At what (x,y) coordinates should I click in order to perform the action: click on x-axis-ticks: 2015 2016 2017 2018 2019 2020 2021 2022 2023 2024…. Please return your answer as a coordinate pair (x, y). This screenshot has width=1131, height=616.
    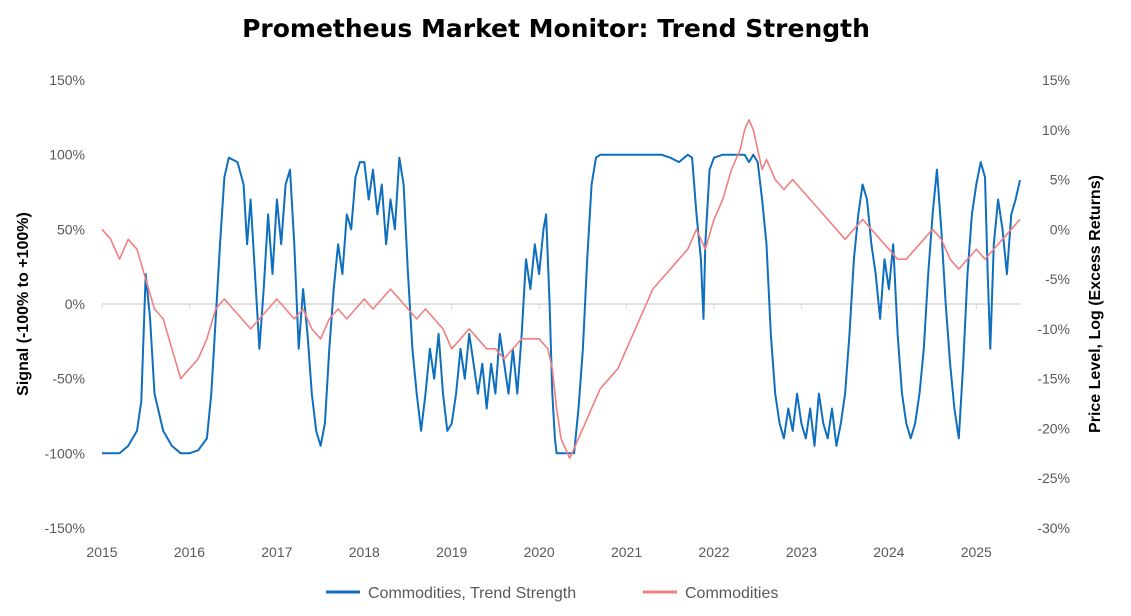
    Looking at the image, I should click on (539, 552).